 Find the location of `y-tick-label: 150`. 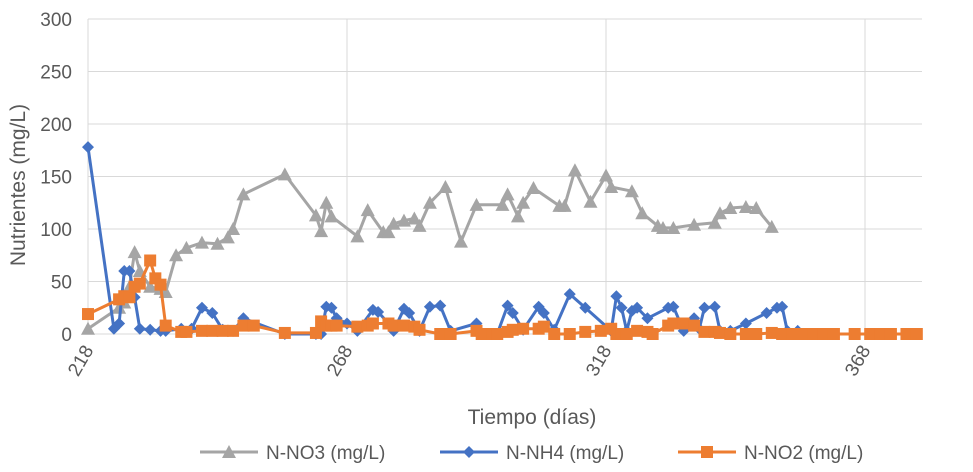

y-tick-label: 150 is located at coordinates (56, 178).